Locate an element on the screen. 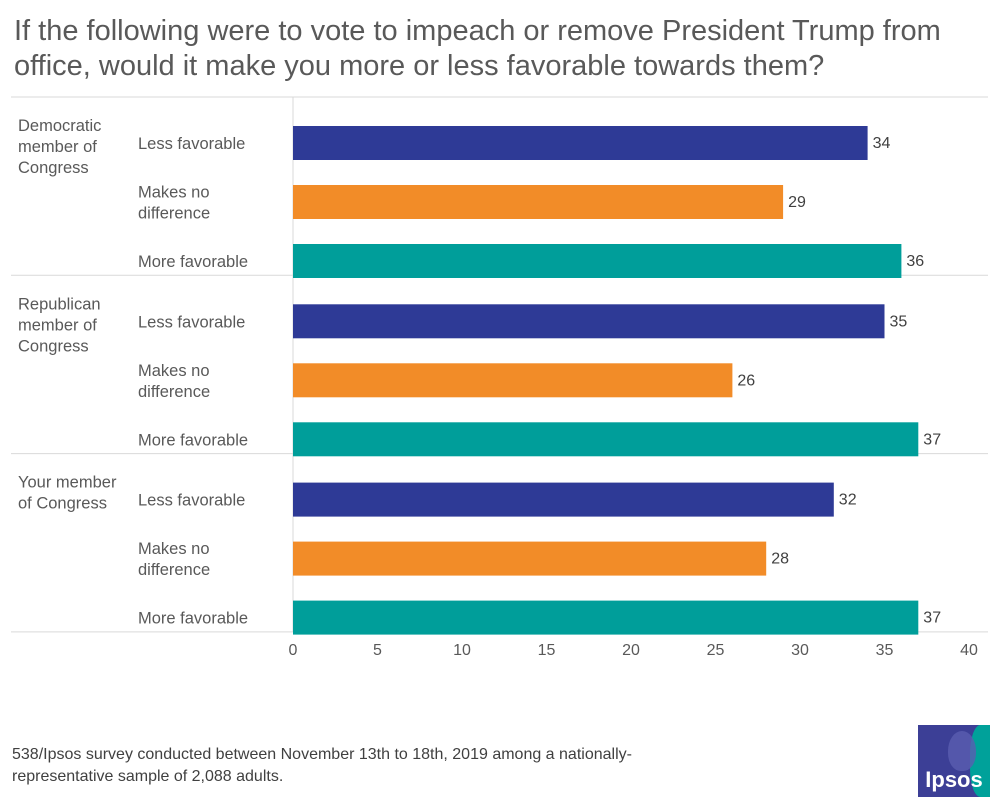 Image resolution: width=1000 pixels, height=800 pixels. data-label: 35 is located at coordinates (899, 321).